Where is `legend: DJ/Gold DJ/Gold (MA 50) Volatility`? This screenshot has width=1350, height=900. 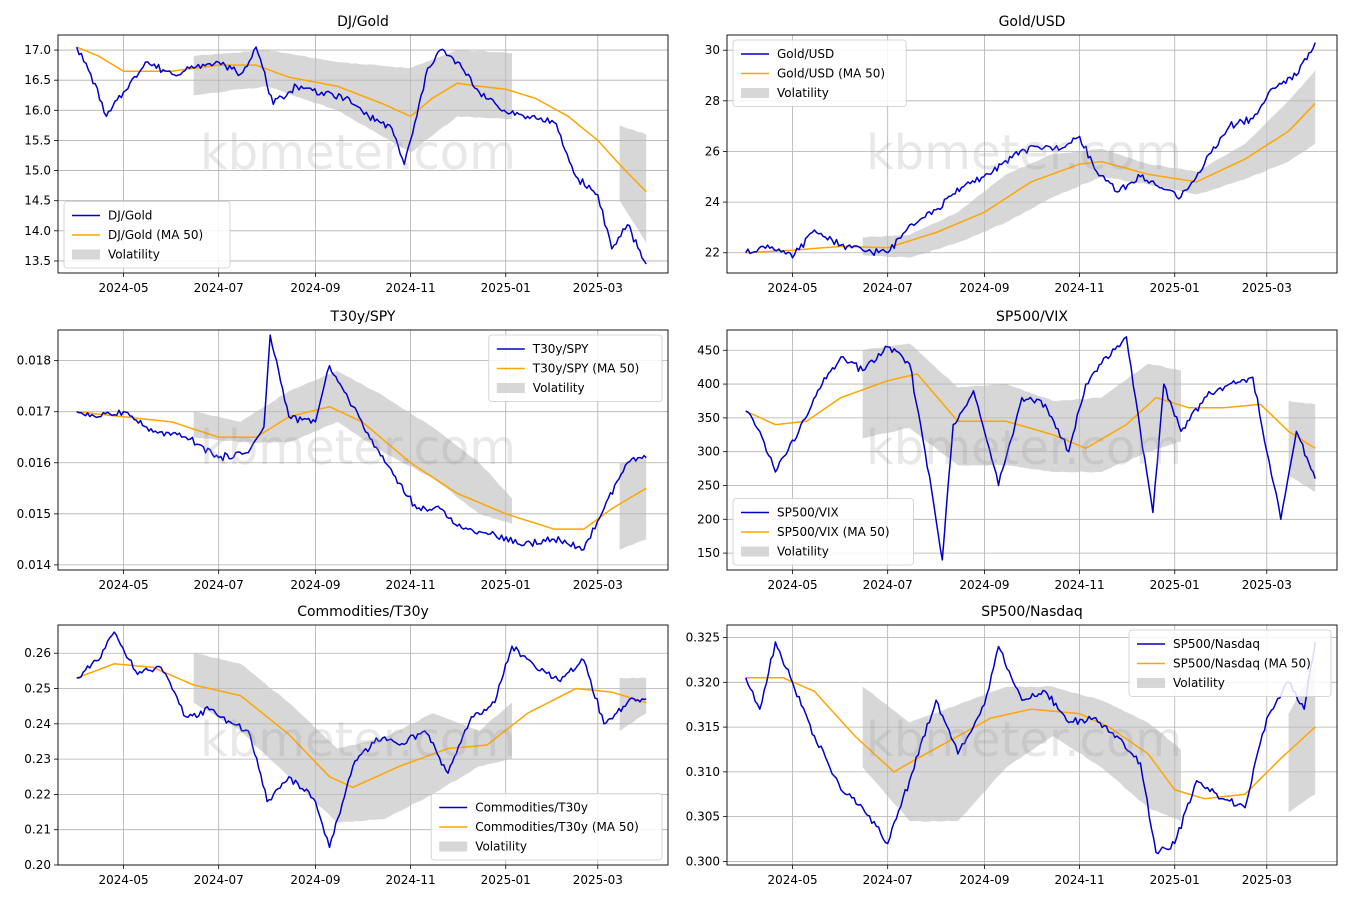 legend: DJ/Gold DJ/Gold (MA 50) Volatility is located at coordinates (147, 235).